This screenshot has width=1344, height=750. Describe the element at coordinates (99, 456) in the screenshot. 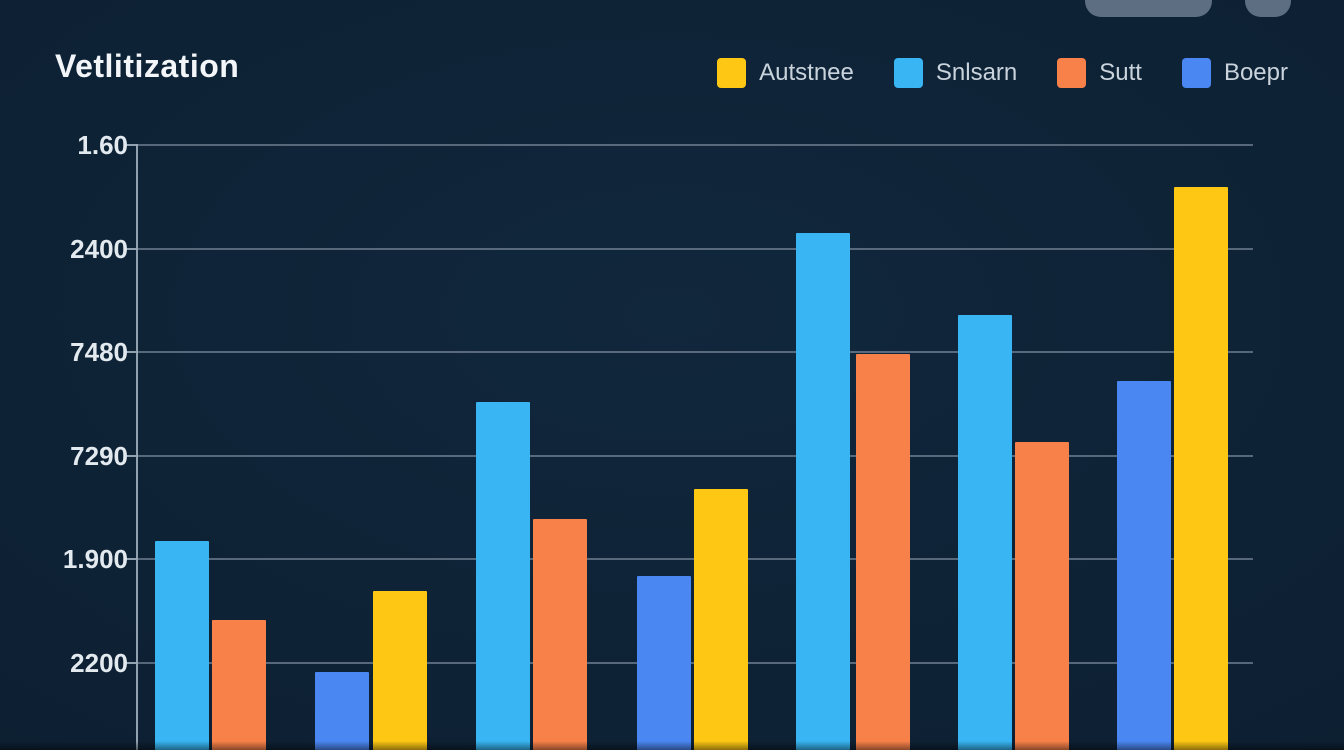

I see `y-axis-label: 7290` at that location.